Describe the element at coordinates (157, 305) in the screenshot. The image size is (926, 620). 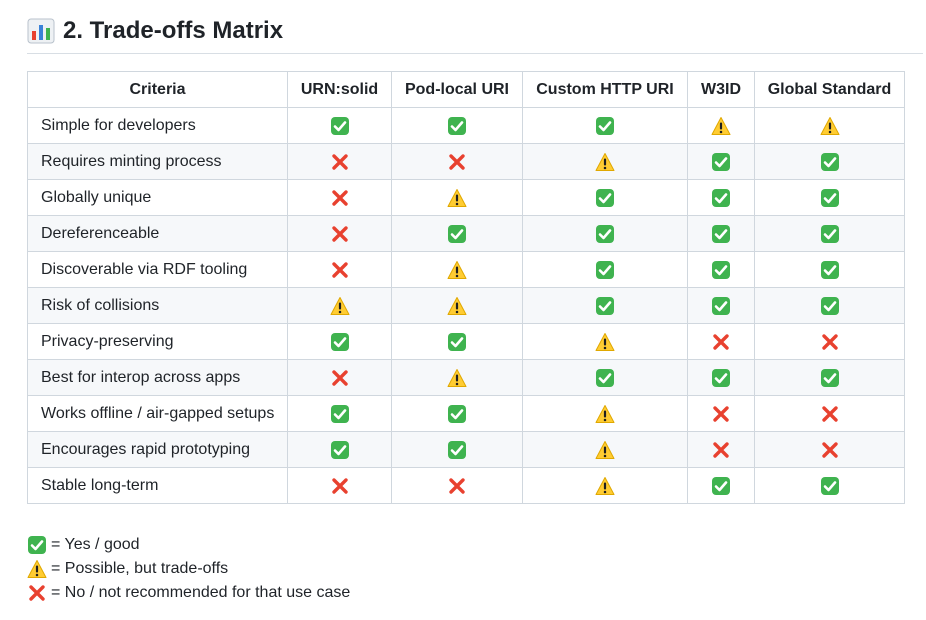
I see `criterion-cell: Risk of collisions` at that location.